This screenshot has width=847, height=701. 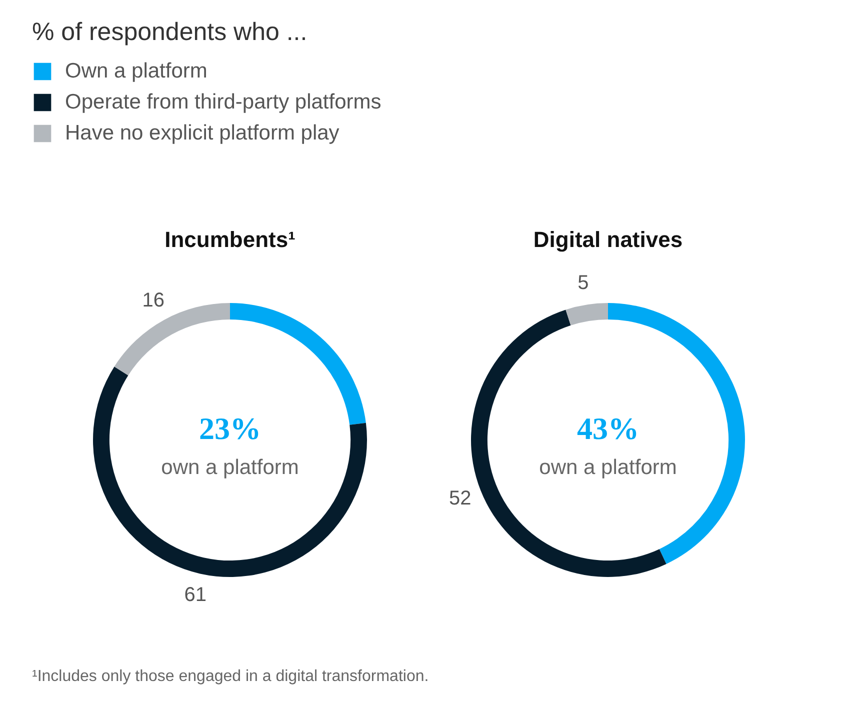 I want to click on data-label: 52, so click(x=460, y=499).